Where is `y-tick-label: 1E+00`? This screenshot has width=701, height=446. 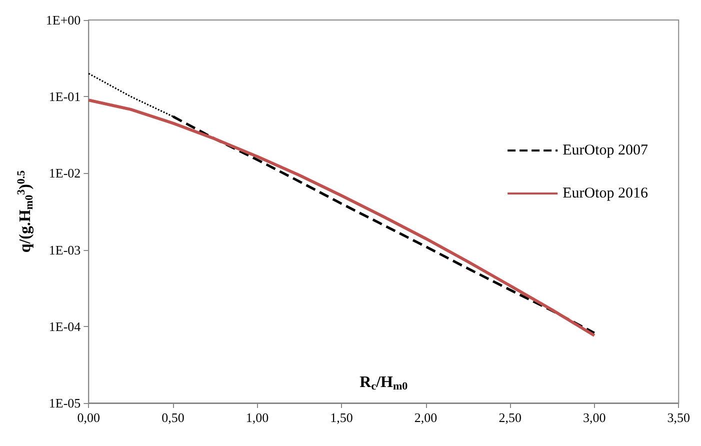 y-tick-label: 1E+00 is located at coordinates (63, 20).